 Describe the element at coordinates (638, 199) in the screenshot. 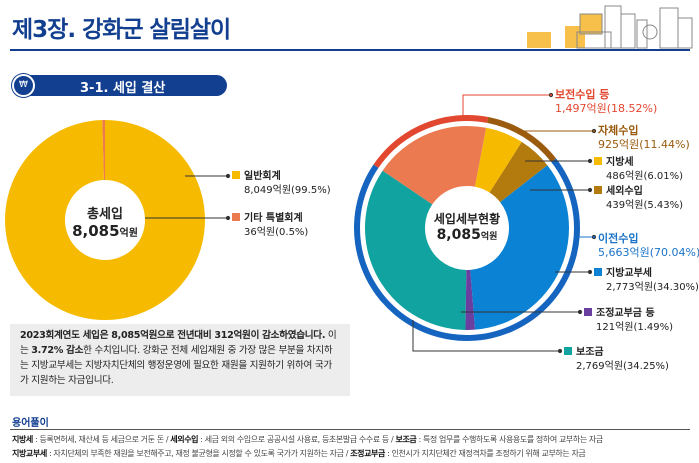

I see `legend-nontax: 세외수입 439억원(5.43%)` at that location.